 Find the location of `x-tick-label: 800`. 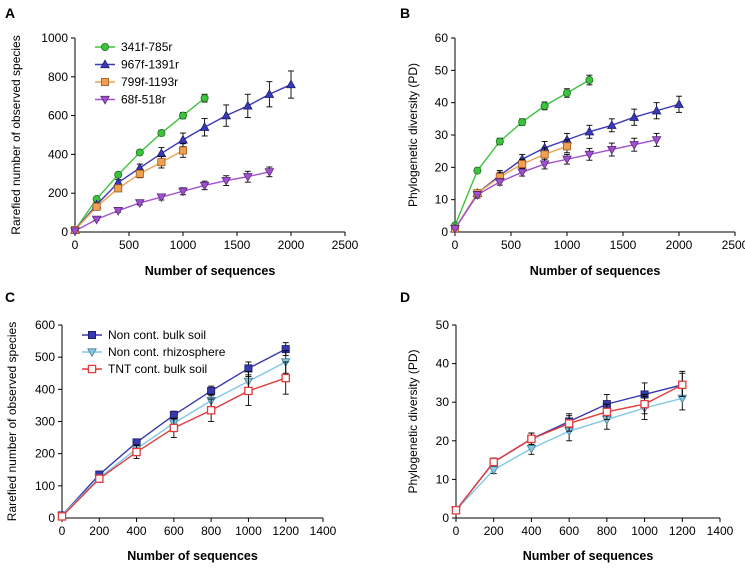

x-tick-label: 800 is located at coordinates (607, 531).